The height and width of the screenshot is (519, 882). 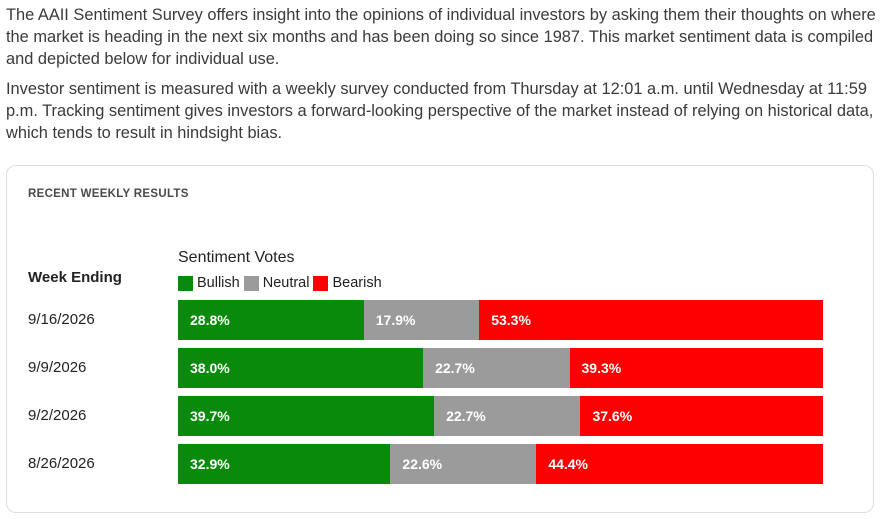 What do you see at coordinates (236, 257) in the screenshot?
I see `chart-title: Sentiment Votes` at bounding box center [236, 257].